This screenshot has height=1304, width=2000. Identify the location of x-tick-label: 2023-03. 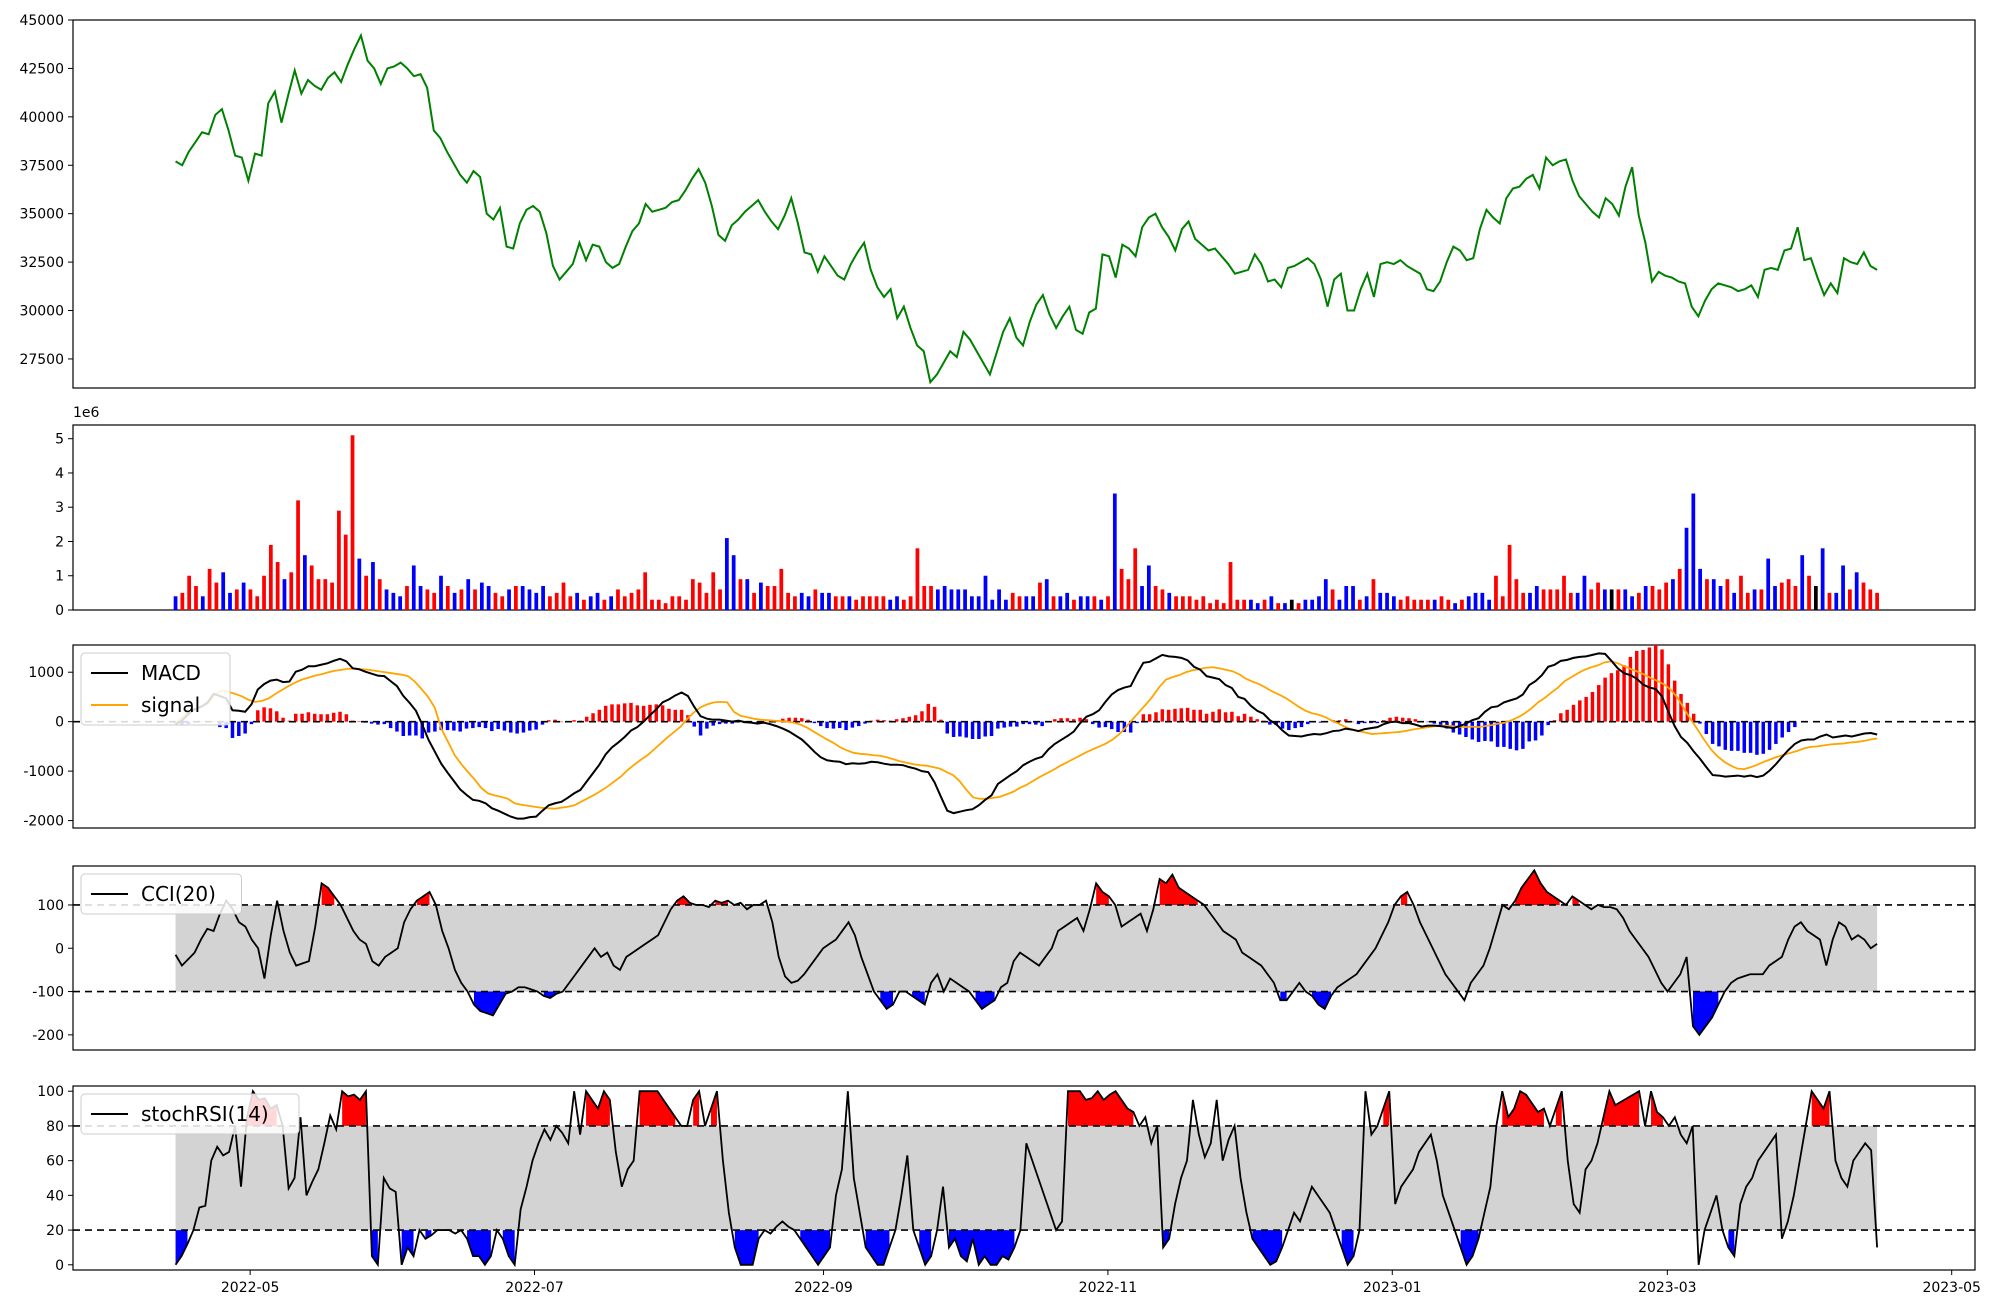
(1667, 1288).